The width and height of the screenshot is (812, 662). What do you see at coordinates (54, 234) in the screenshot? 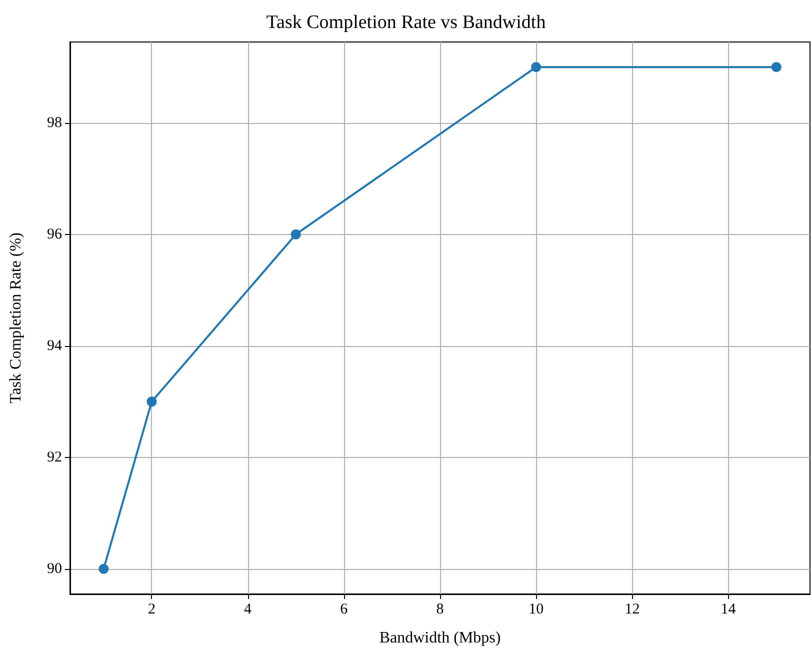
I see `y-tick-label: 96` at bounding box center [54, 234].